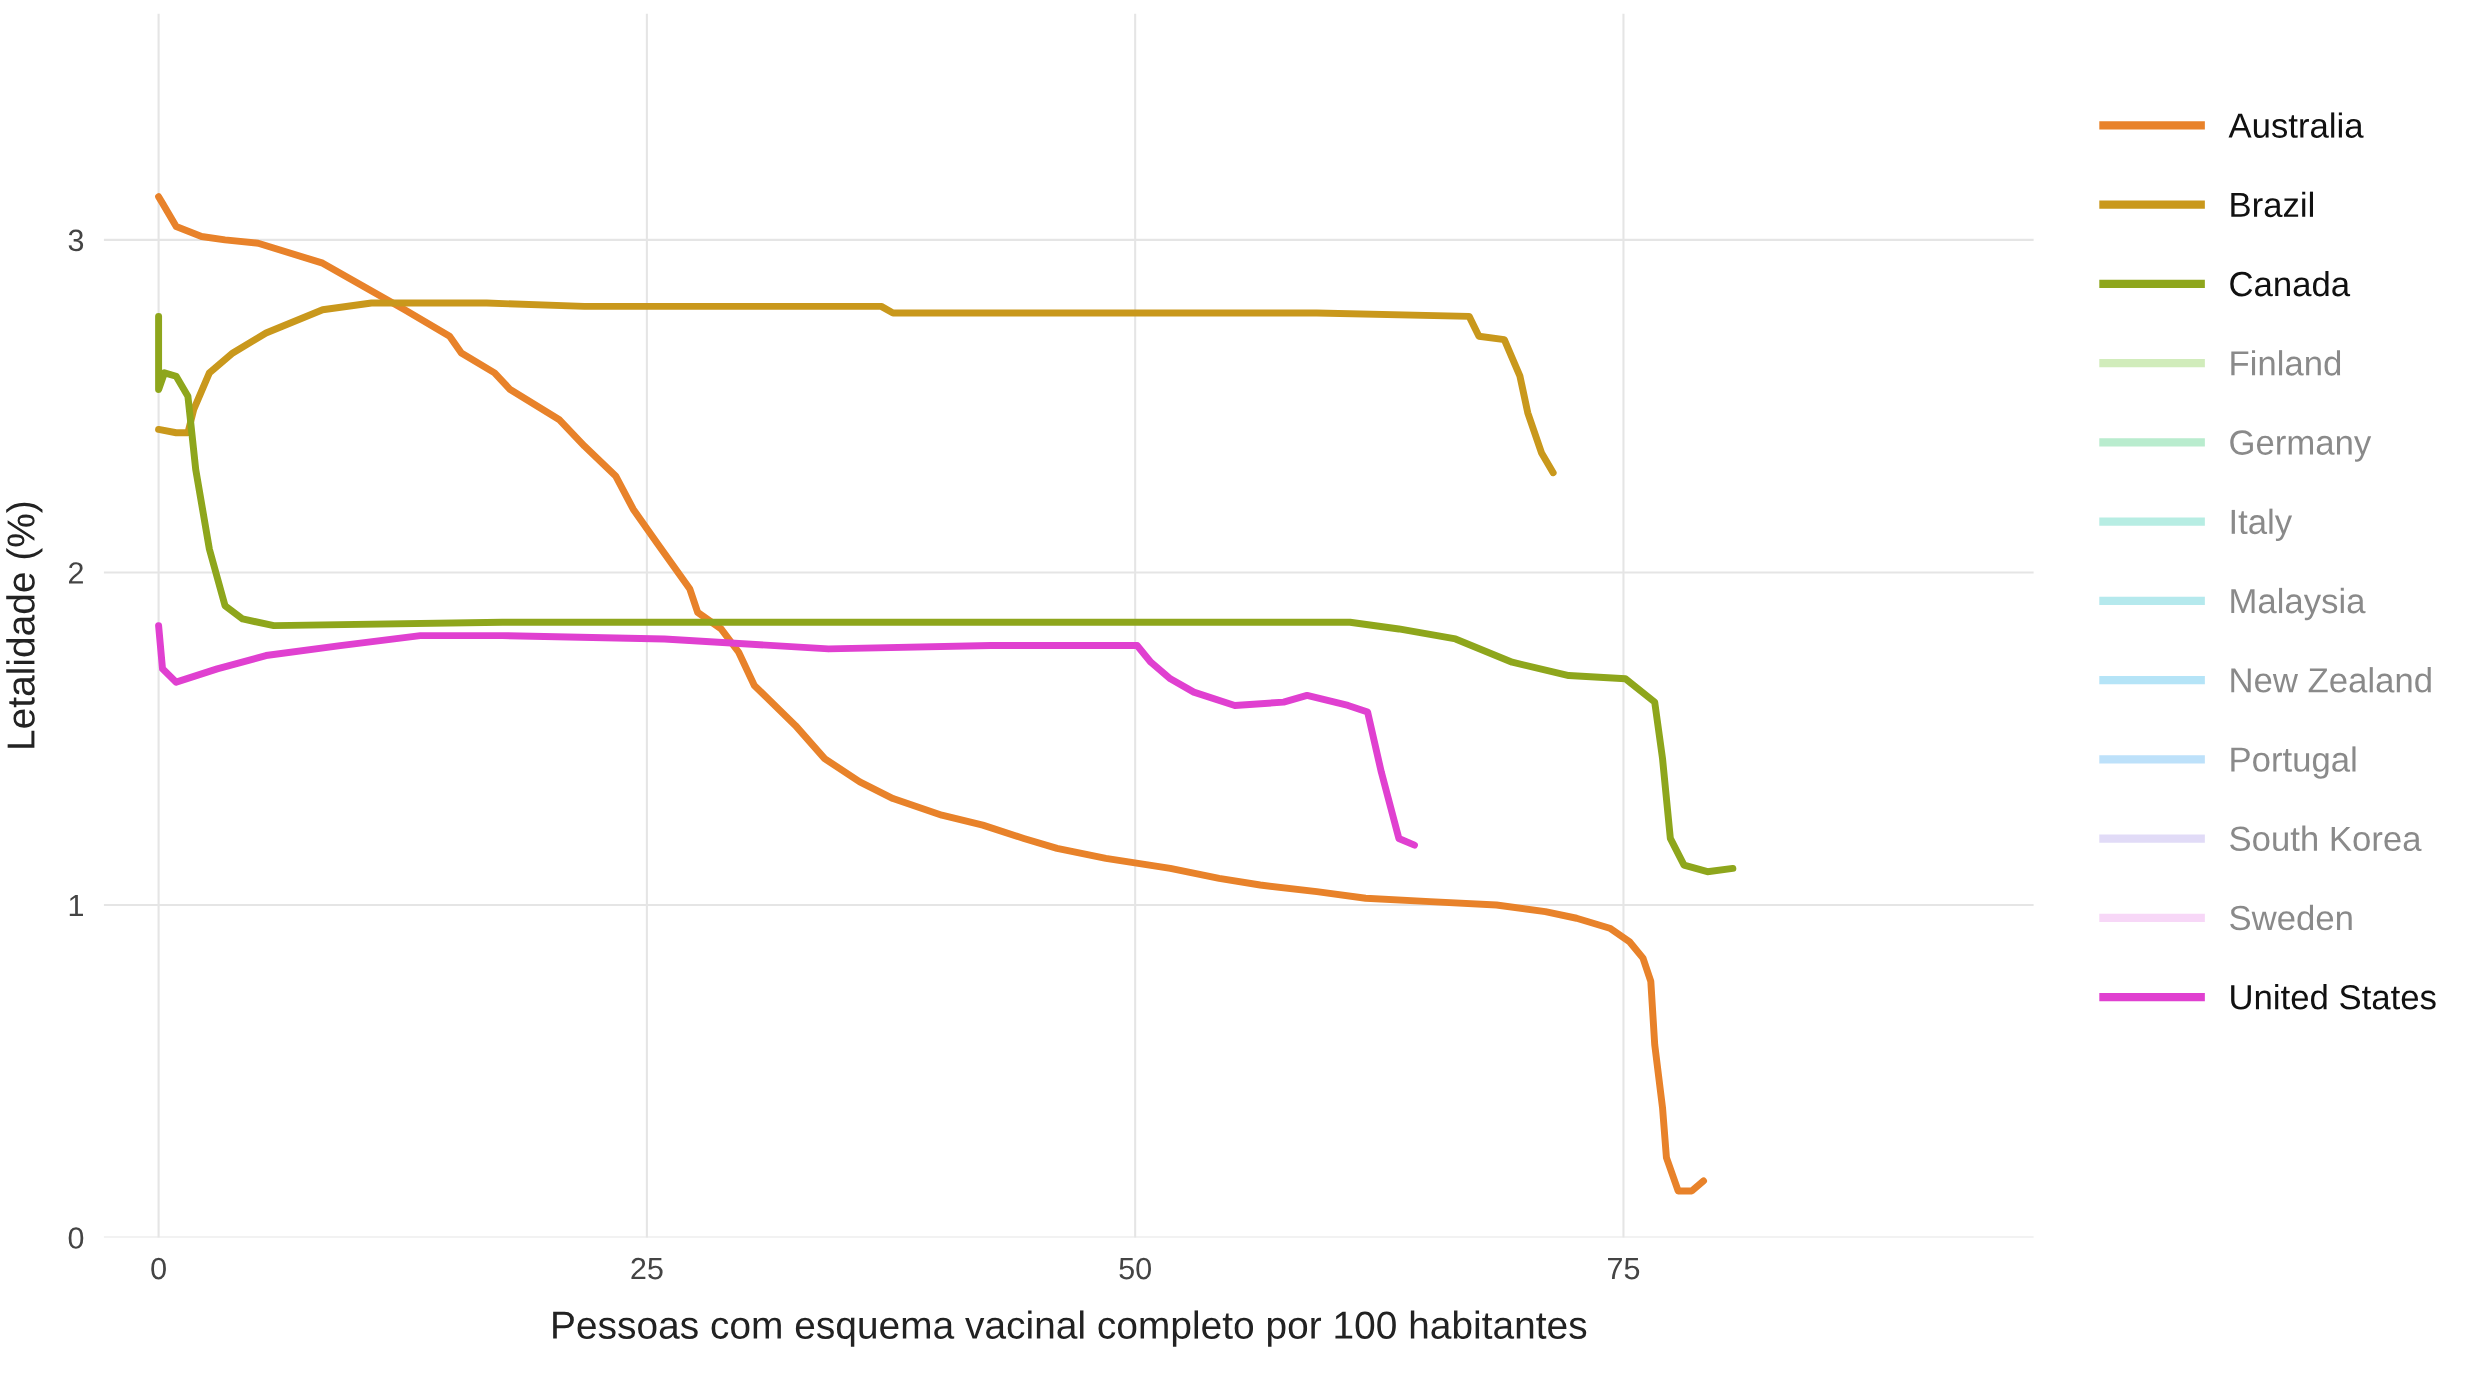 The image size is (2474, 1375). Describe the element at coordinates (2262, 524) in the screenshot. I see `legend-label: Italy` at that location.